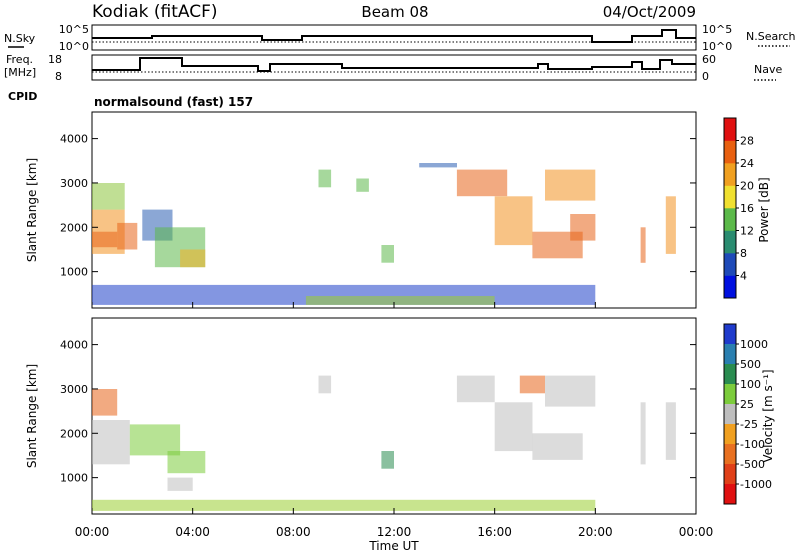 The width and height of the screenshot is (800, 554). Describe the element at coordinates (192, 532) in the screenshot. I see `xtick-label-1: 04:00` at that location.